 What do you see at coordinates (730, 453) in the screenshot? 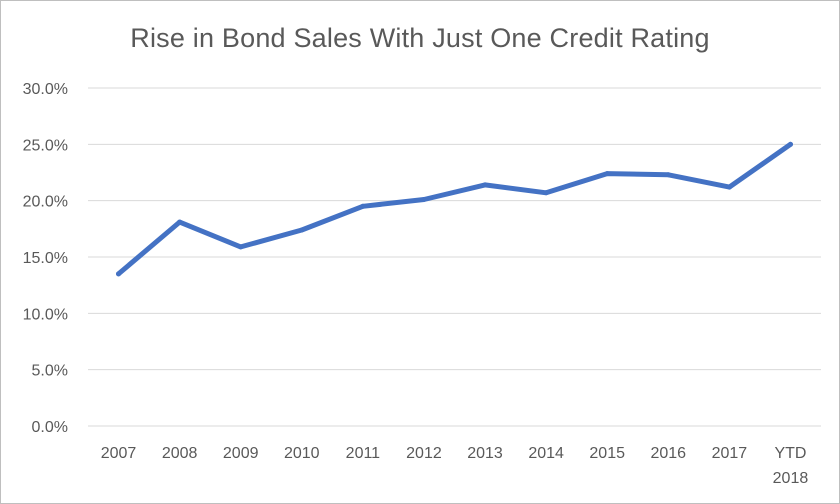
I see `x-tick-label: 2017` at bounding box center [730, 453].